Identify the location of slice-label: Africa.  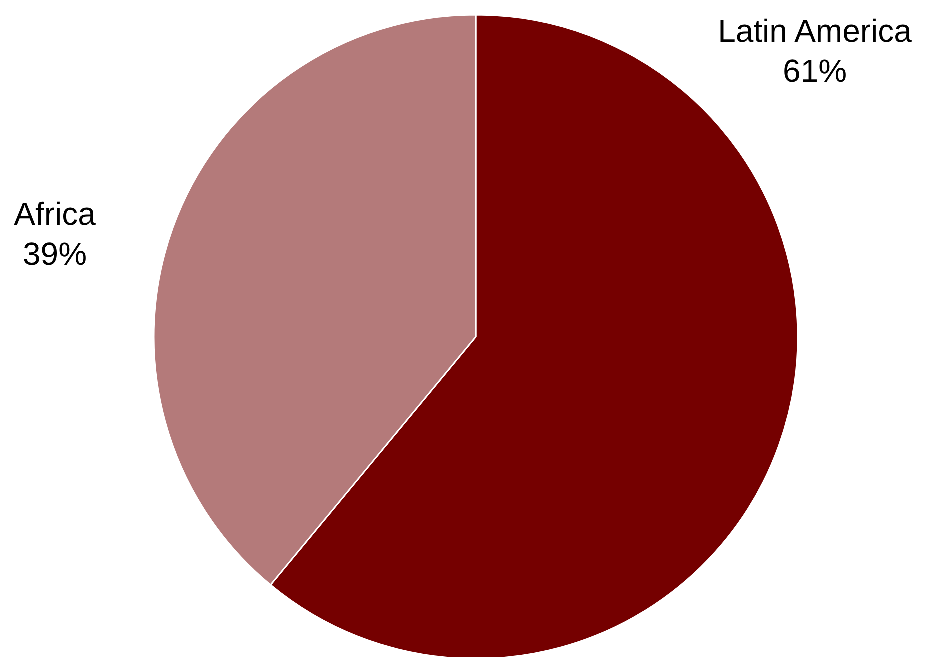
(55, 214).